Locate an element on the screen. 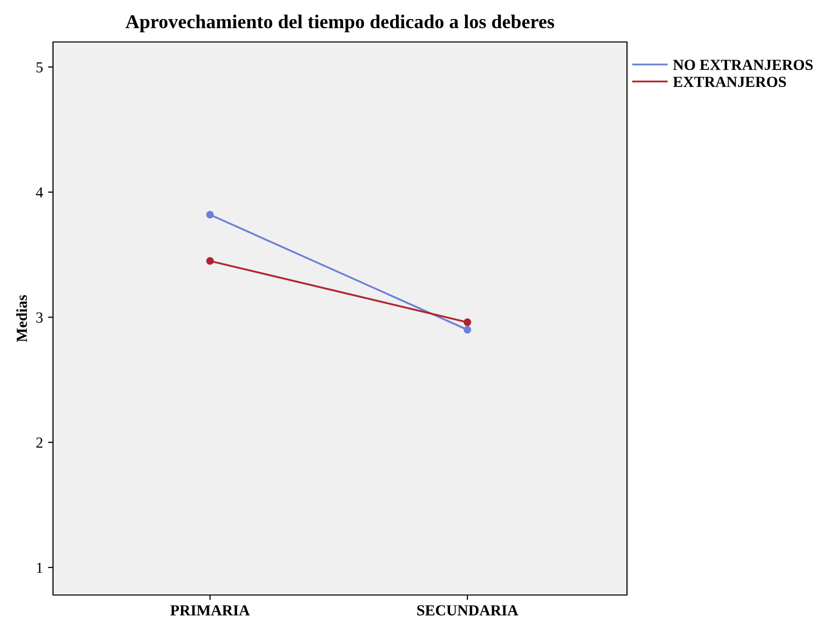 The image size is (823, 627). legend-label: NO EXTRANJEROS is located at coordinates (743, 65).